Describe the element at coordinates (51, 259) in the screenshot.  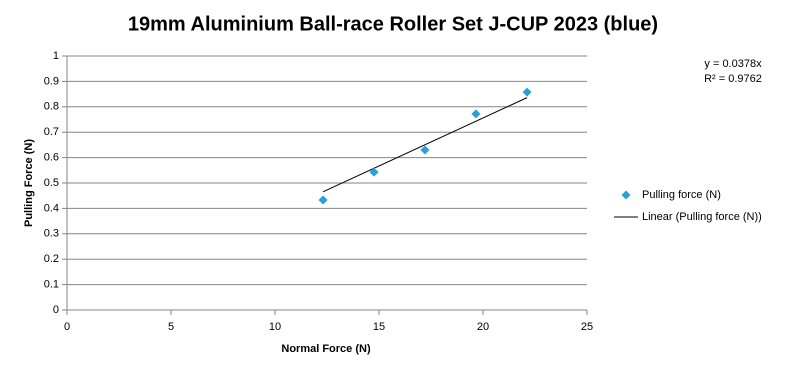
I see `y-tick-label: 0.2` at that location.